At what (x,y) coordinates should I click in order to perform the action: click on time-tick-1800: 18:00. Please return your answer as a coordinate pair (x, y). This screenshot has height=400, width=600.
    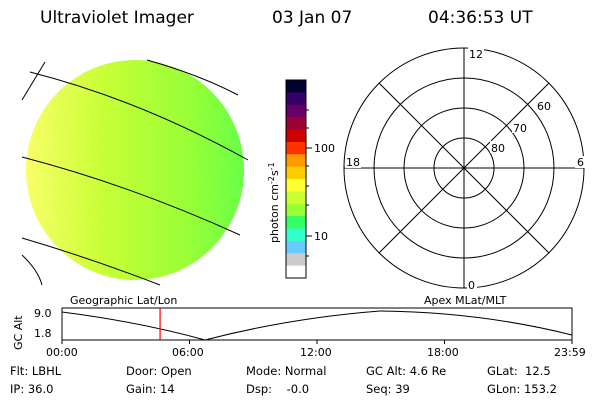
    Looking at the image, I should click on (443, 352).